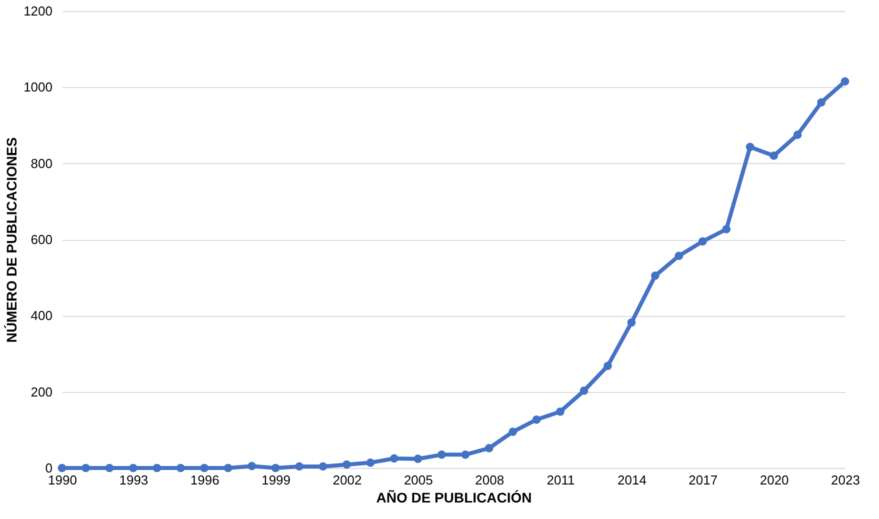  What do you see at coordinates (41, 239) in the screenshot?
I see `y-tick-label: 600` at bounding box center [41, 239].